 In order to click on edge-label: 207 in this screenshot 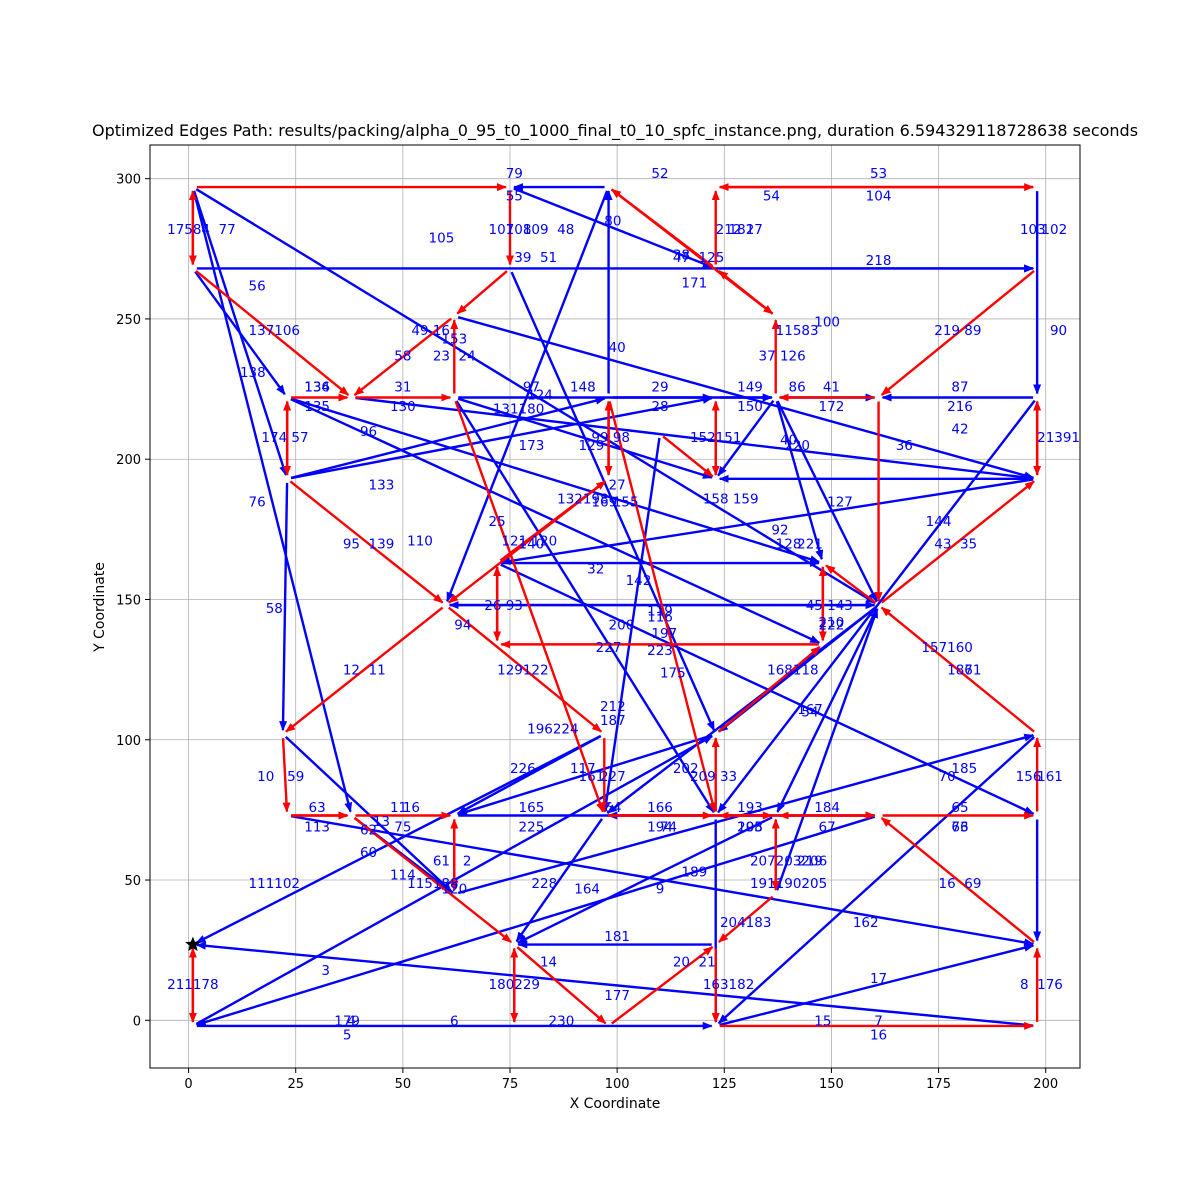, I will do `click(763, 861)`.